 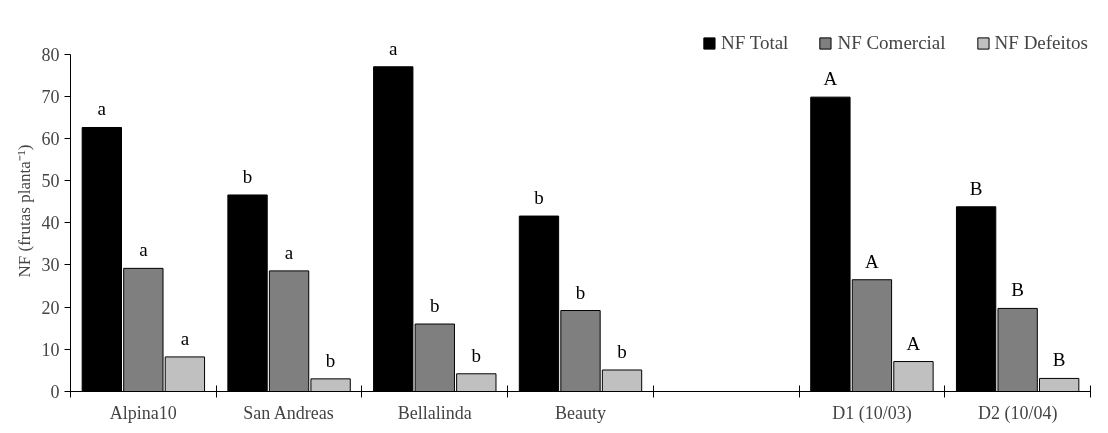 What do you see at coordinates (754, 43) in the screenshot?
I see `legend-label: NF Total` at bounding box center [754, 43].